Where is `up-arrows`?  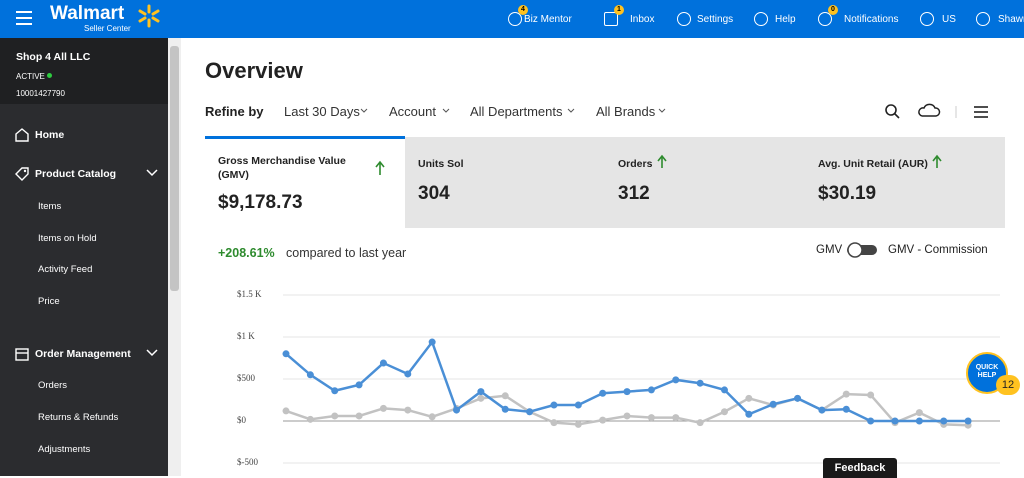 up-arrows is located at coordinates (658, 164).